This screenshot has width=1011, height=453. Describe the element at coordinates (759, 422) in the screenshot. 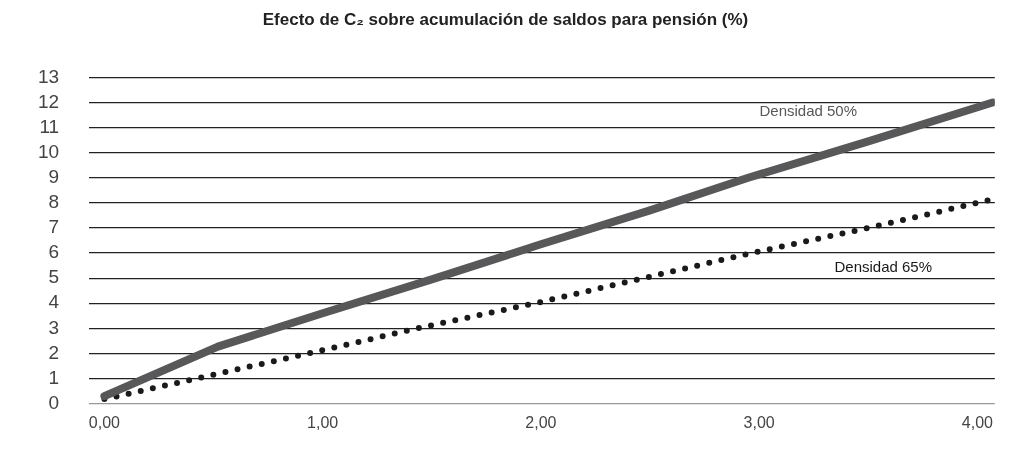

I see `x-tick-label: 3,00` at that location.